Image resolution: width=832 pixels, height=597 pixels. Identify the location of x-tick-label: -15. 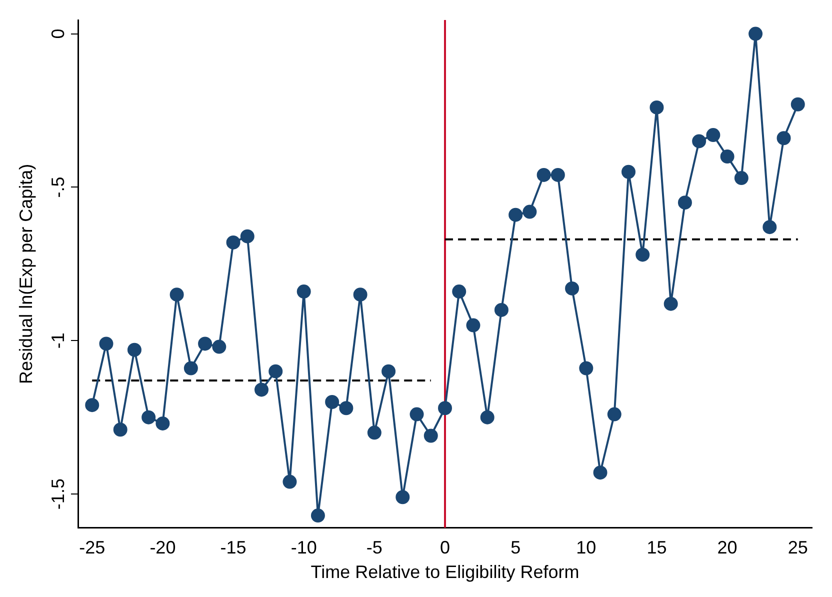
(233, 548).